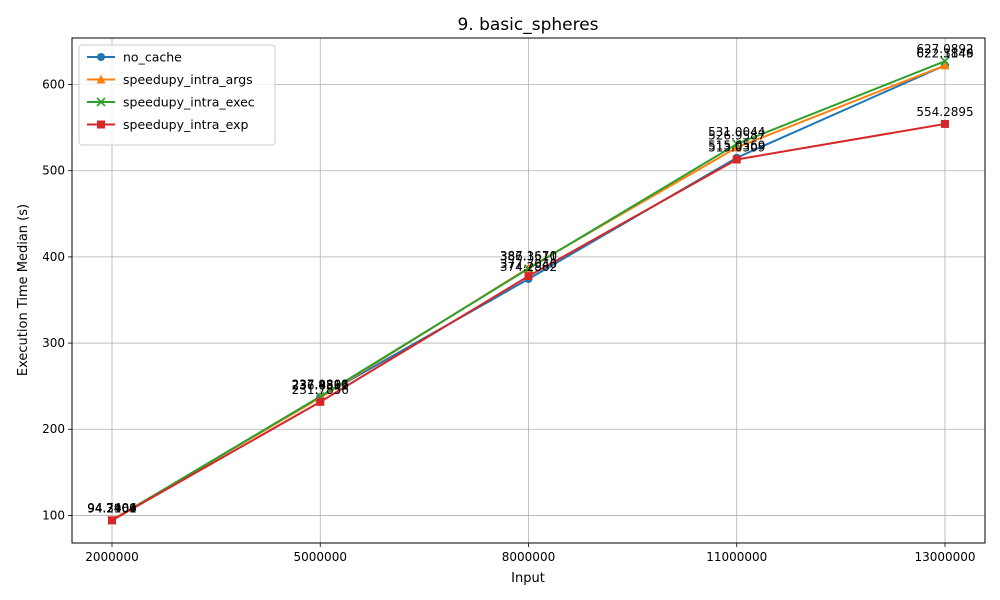 The width and height of the screenshot is (1000, 600). Describe the element at coordinates (185, 124) in the screenshot. I see `legend-label: speedupy_intra_exp` at that location.